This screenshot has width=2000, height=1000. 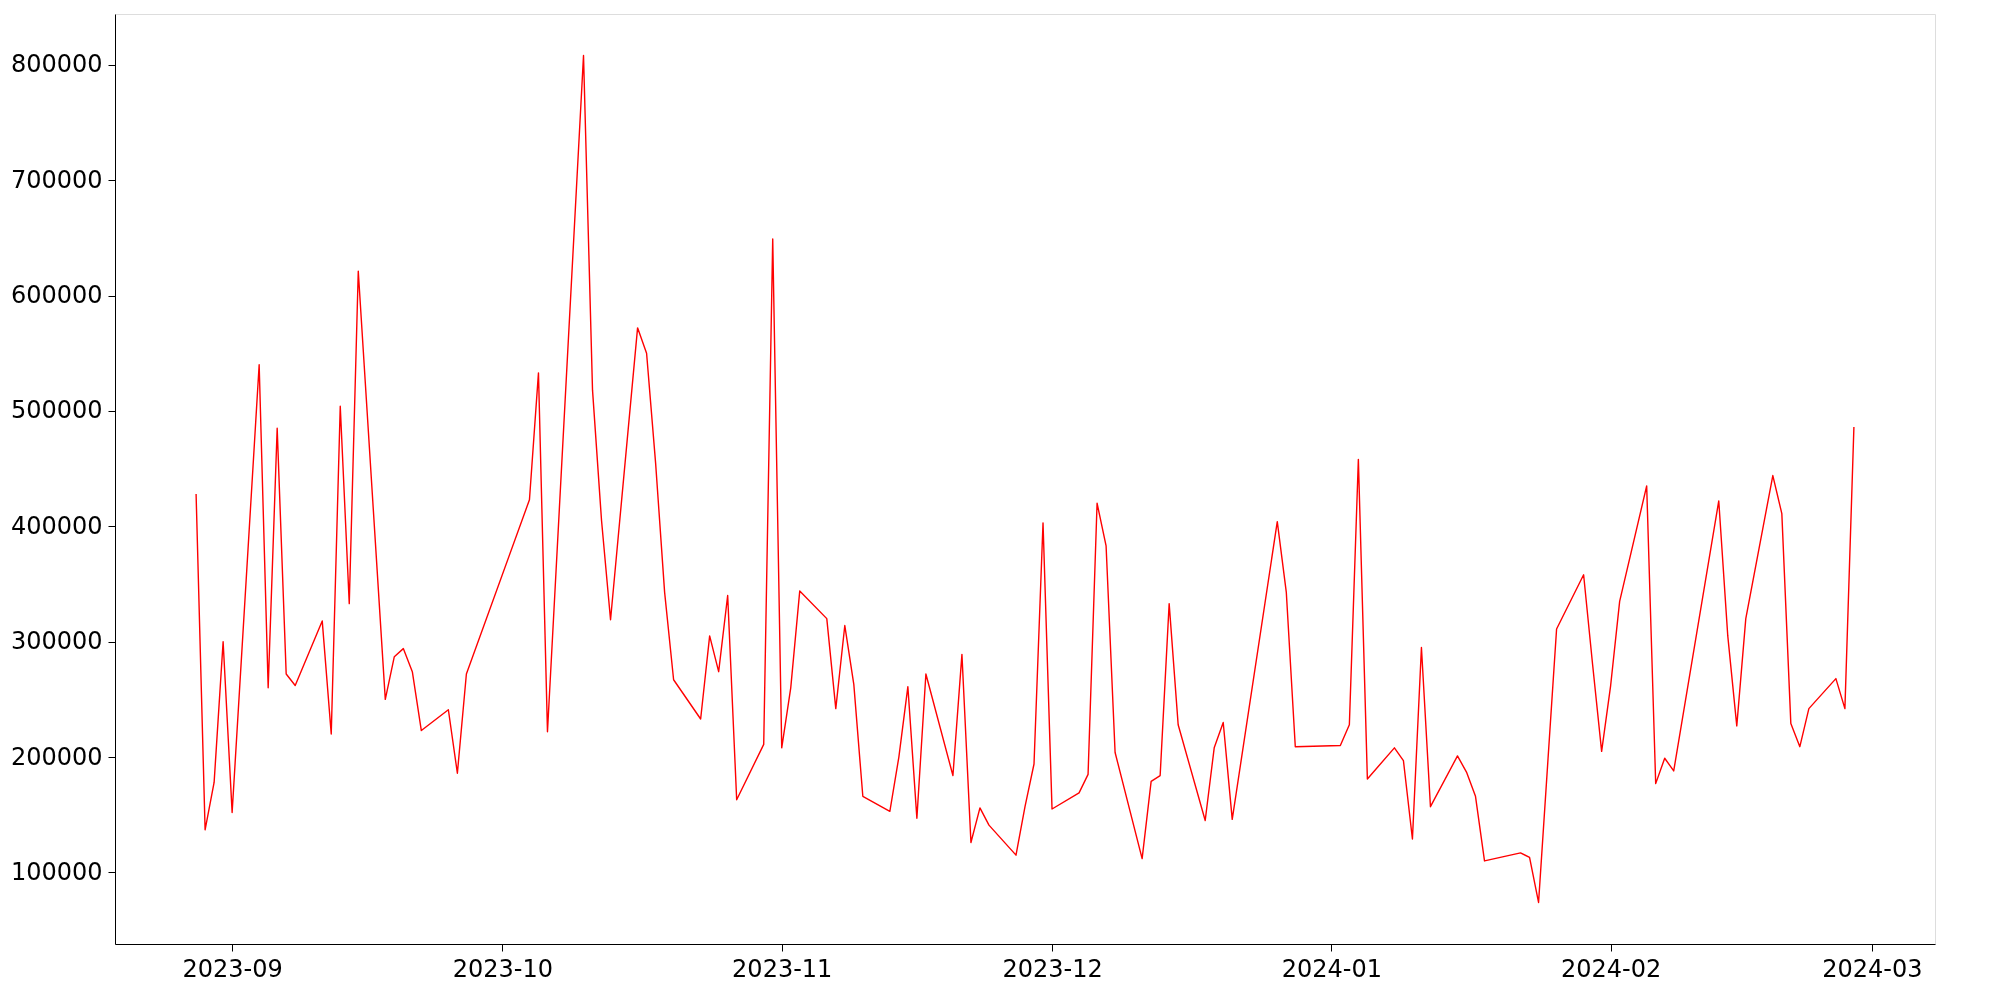 What do you see at coordinates (1611, 968) in the screenshot?
I see `x-tick-label: 2024-02` at bounding box center [1611, 968].